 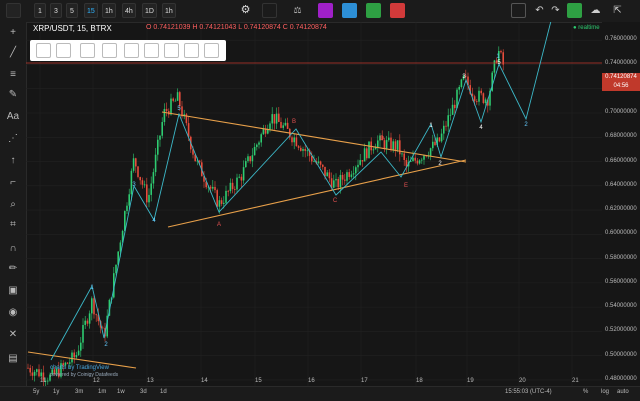 I want to click on current-price-label: 0.74120874, so click(x=621, y=77).